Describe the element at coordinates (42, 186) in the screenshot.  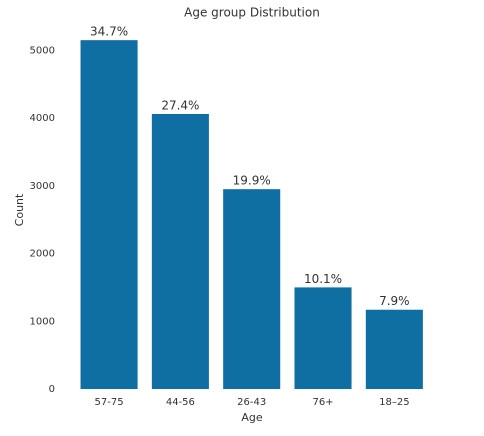
I see `y-tick-label: 3000` at that location.